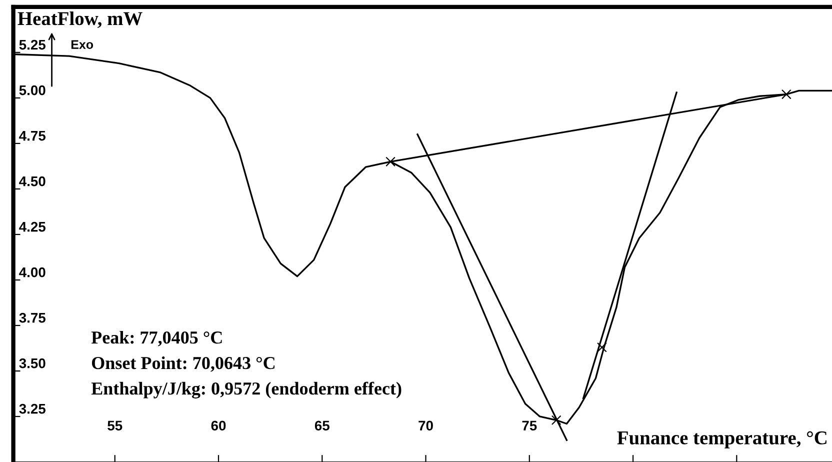 This screenshot has width=832, height=462. What do you see at coordinates (32, 136) in the screenshot?
I see `y-tick-label: 4.75` at bounding box center [32, 136].